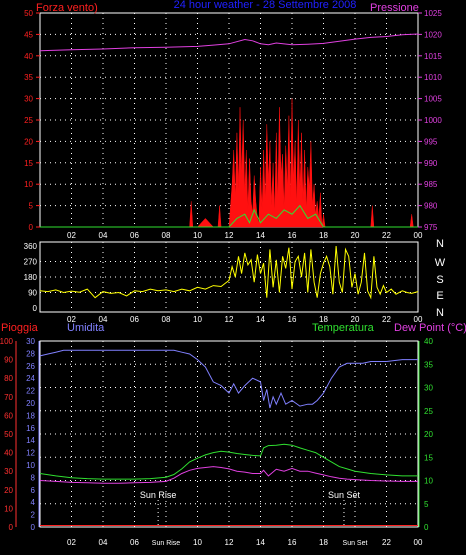 The image size is (466, 555). What do you see at coordinates (433, 120) in the screenshot?
I see `pressure-y-tick-label: 1000` at bounding box center [433, 120].